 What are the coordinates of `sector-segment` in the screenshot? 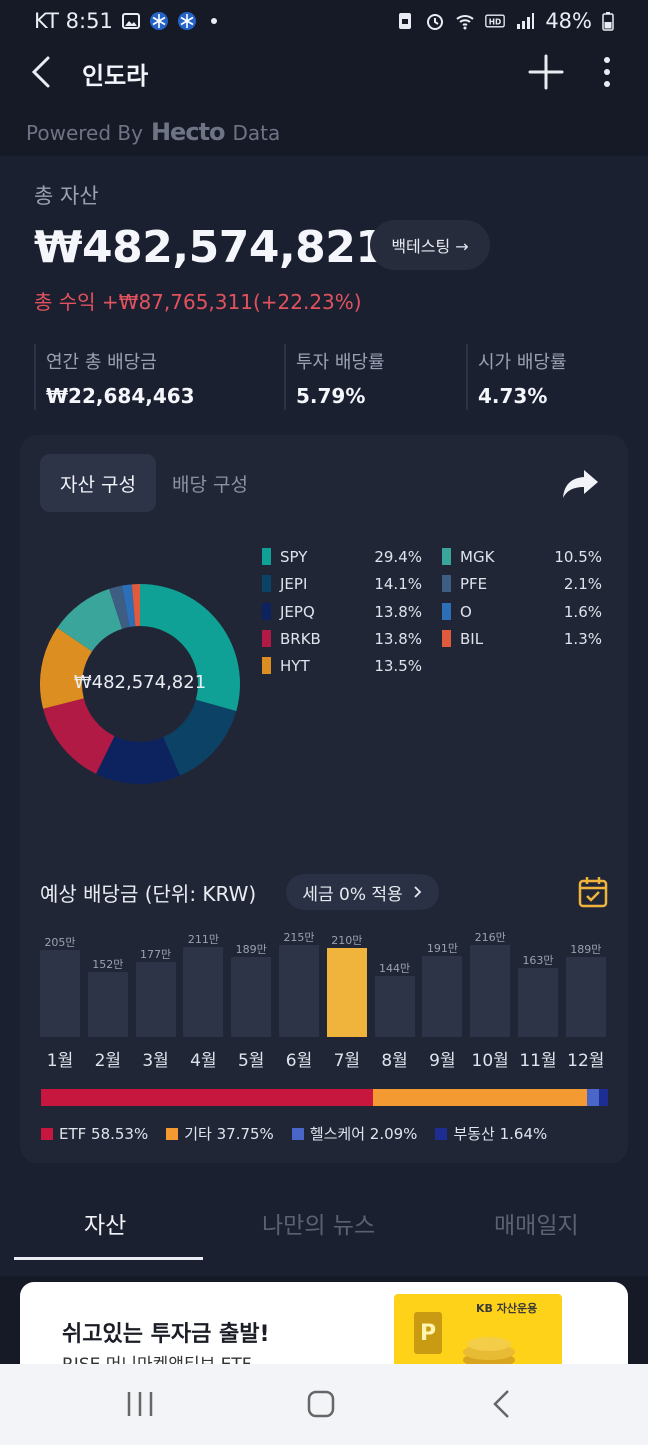 It's located at (592, 1097).